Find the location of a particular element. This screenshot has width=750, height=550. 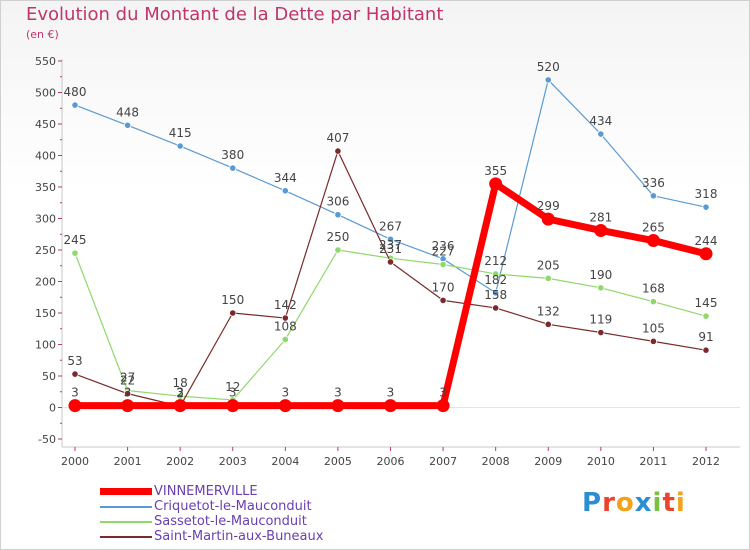

x-tick-label: 2002 is located at coordinates (180, 461).